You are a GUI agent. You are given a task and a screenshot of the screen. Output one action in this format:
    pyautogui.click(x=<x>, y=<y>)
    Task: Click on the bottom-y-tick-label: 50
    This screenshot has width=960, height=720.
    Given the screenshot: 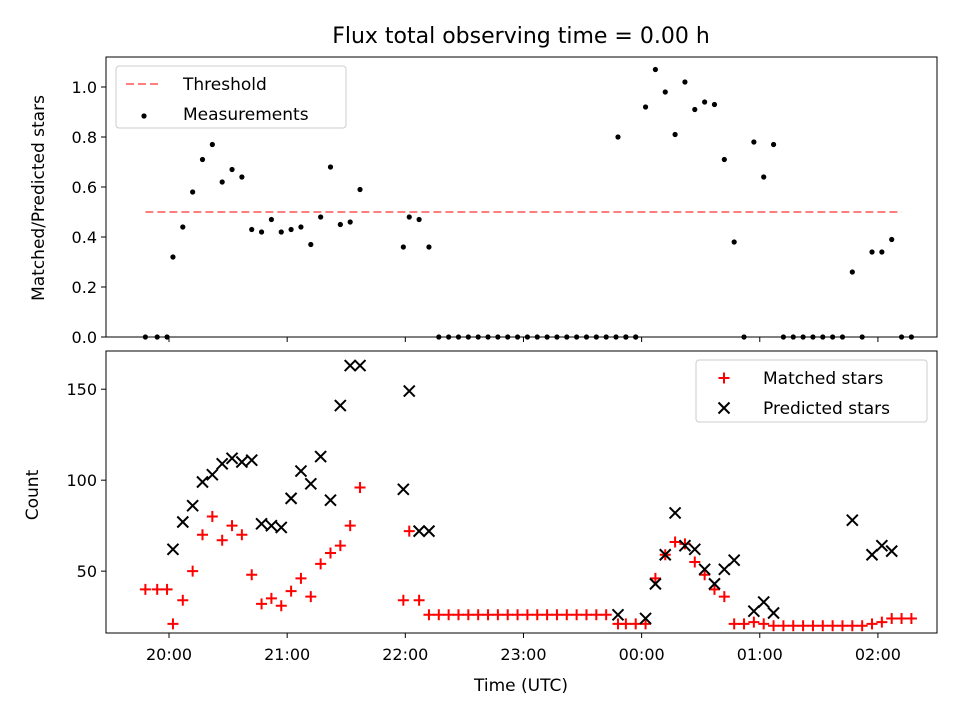 What is the action you would take?
    pyautogui.click(x=87, y=571)
    